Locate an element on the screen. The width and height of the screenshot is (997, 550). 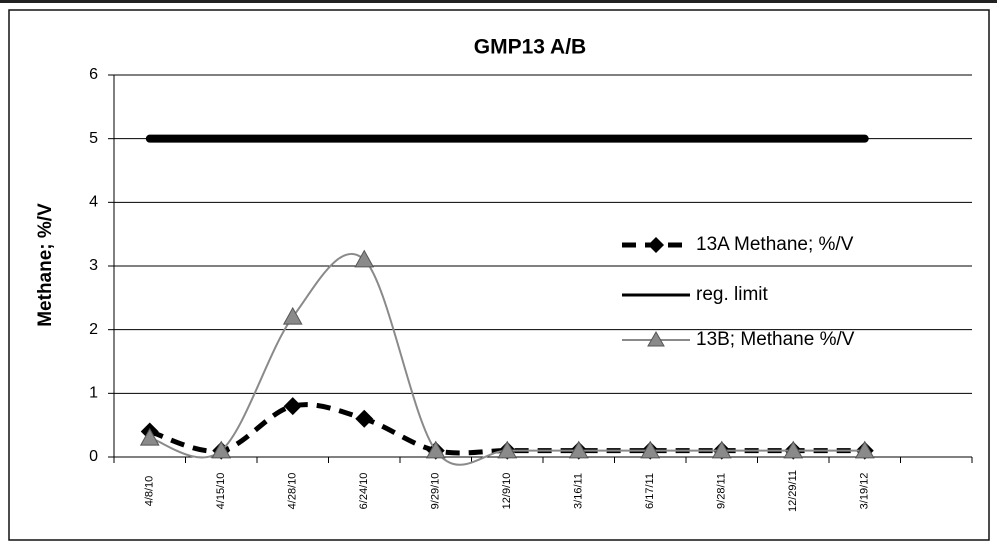
y-tick-label: 3 is located at coordinates (93, 265).